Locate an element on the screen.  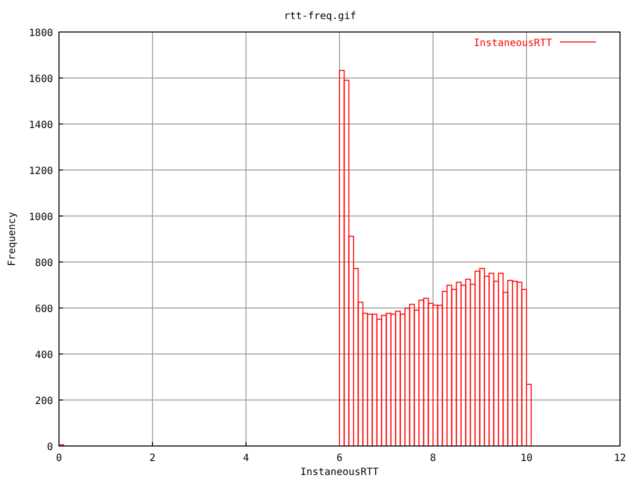
x-tick-label: 4 is located at coordinates (246, 458).